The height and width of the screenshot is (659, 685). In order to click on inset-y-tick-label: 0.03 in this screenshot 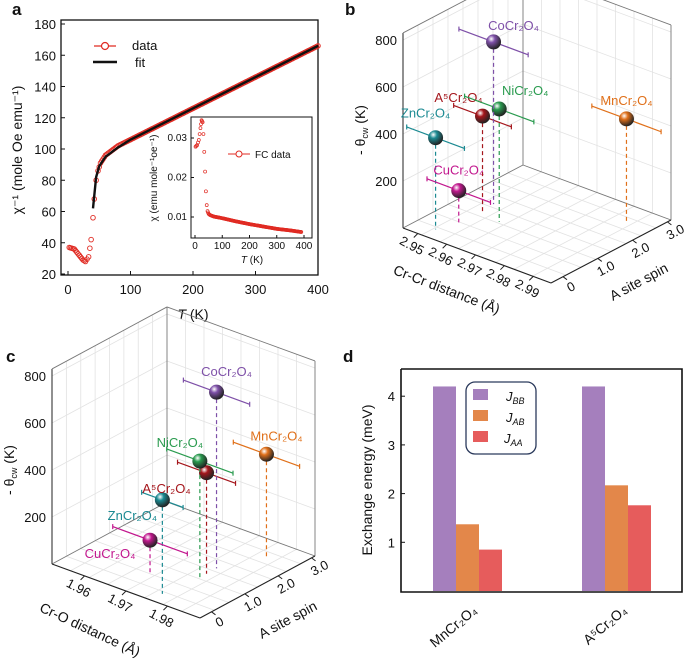, I will do `click(178, 138)`.